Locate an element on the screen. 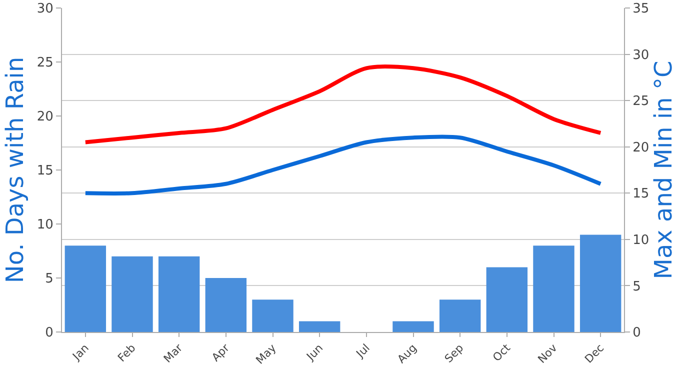  line-series is located at coordinates (343, 165).